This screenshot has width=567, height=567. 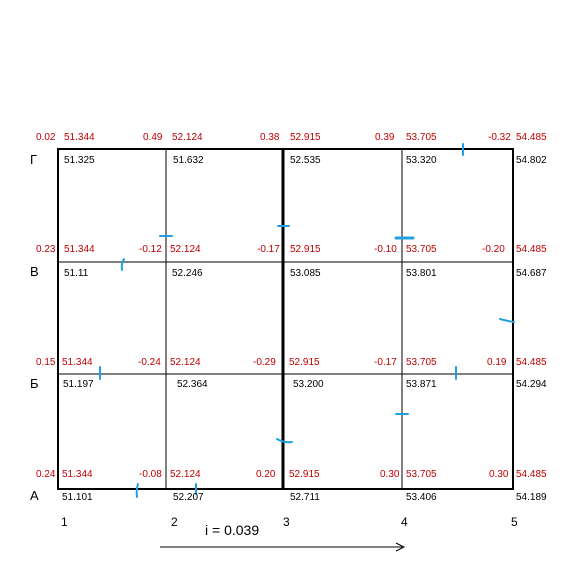 What do you see at coordinates (404, 522) in the screenshot?
I see `column-label-4: 4` at bounding box center [404, 522].